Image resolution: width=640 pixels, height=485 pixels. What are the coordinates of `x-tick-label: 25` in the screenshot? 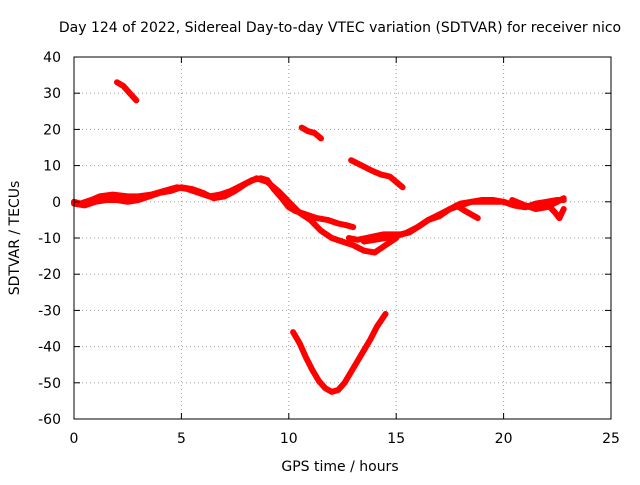 It's located at (611, 439).